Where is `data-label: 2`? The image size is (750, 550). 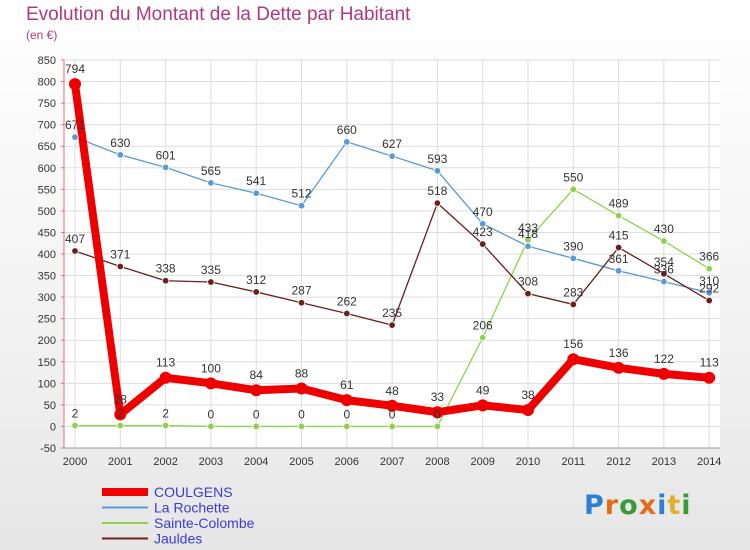 data-label: 2 is located at coordinates (165, 414).